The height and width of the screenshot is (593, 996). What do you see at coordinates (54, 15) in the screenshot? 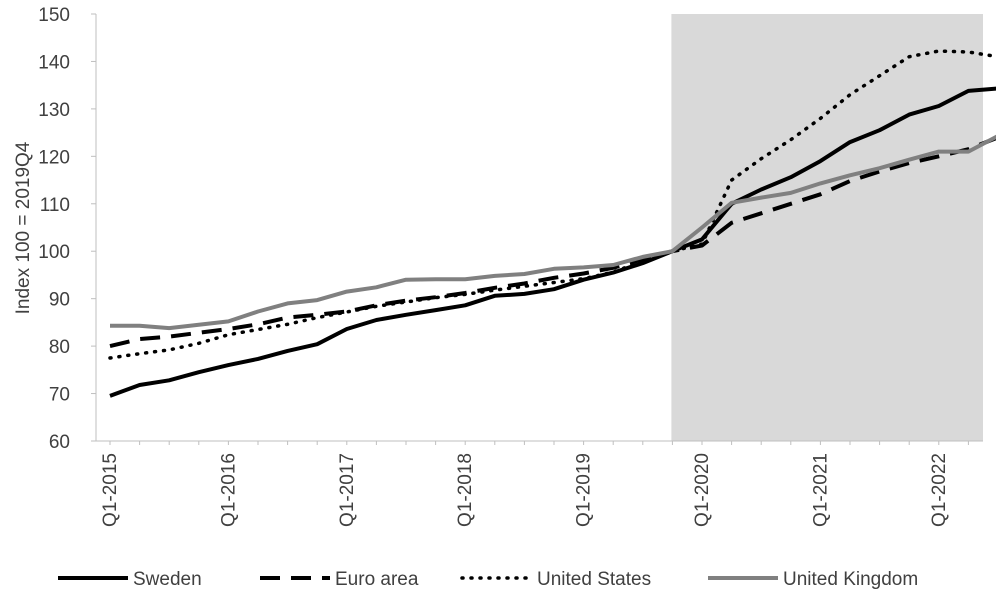
I see `y-tick-label: 150` at bounding box center [54, 15].